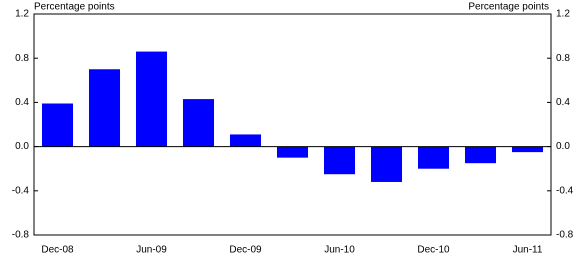 This screenshot has height=265, width=585. I want to click on y2-tick-label: 0.4, so click(563, 102).